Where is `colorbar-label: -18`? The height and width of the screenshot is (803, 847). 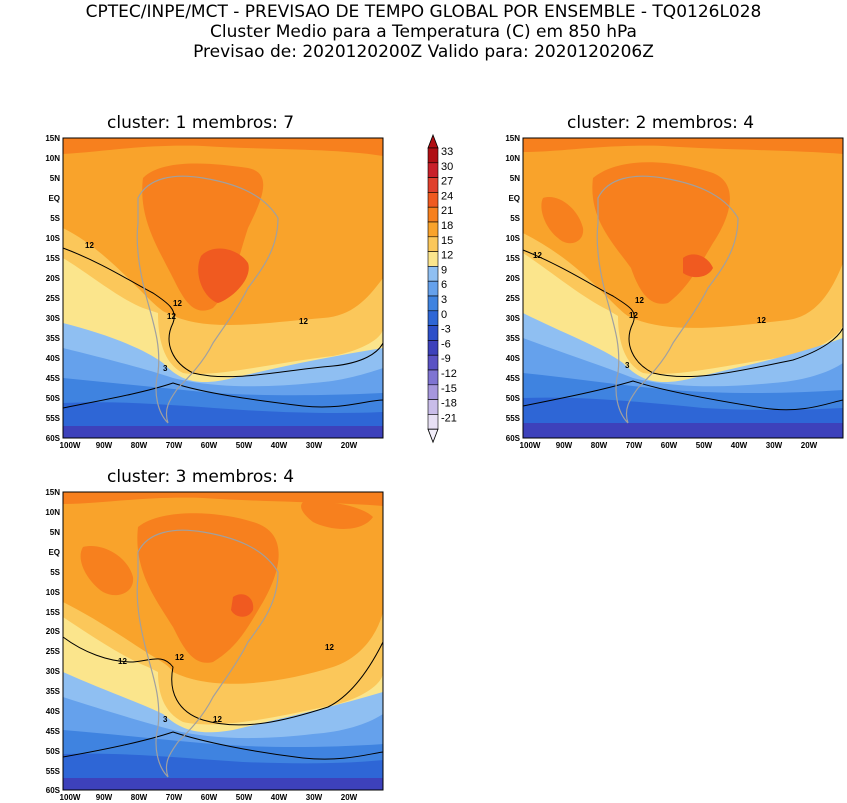 colorbar-label: -18 is located at coordinates (449, 404).